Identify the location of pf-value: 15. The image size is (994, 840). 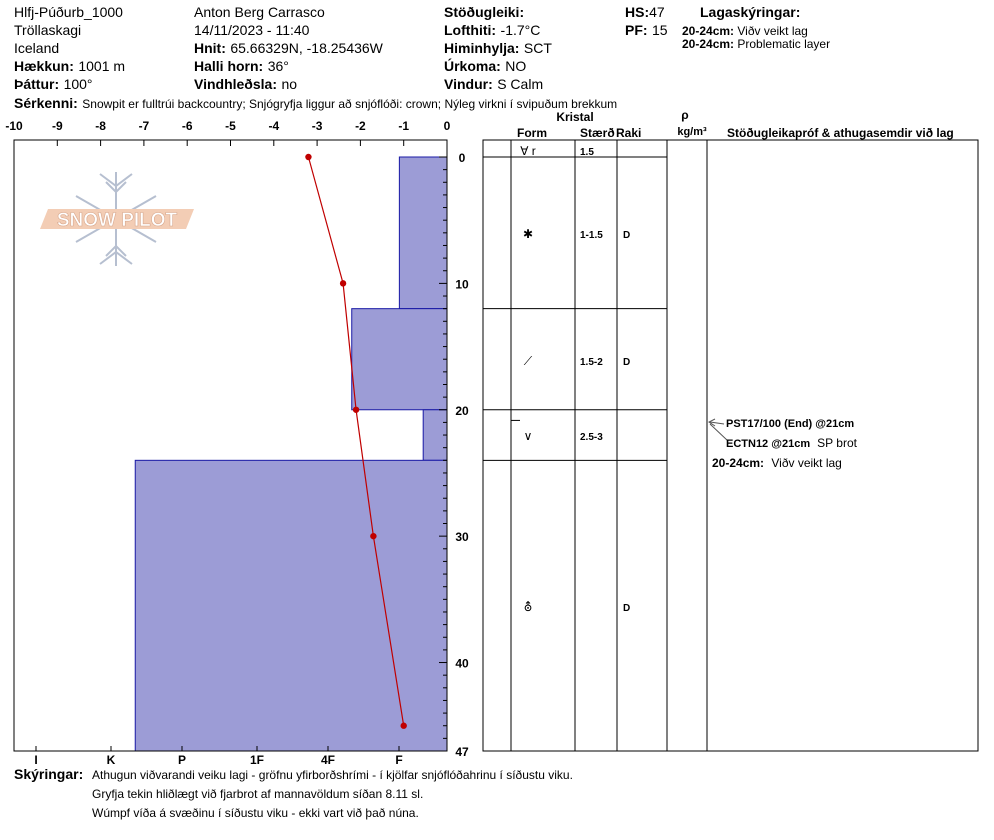
(660, 30).